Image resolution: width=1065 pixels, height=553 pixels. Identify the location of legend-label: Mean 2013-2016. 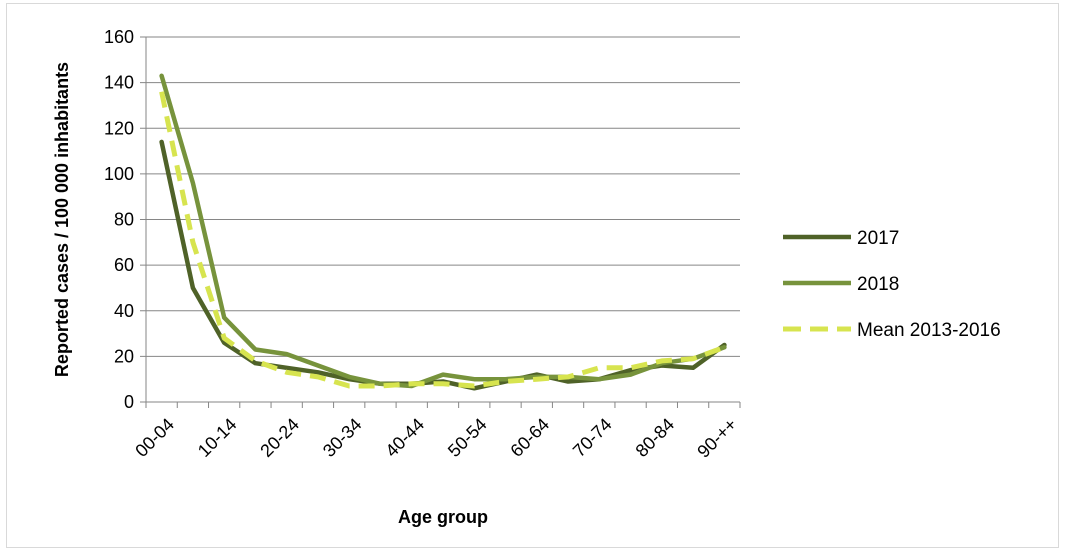
(929, 330).